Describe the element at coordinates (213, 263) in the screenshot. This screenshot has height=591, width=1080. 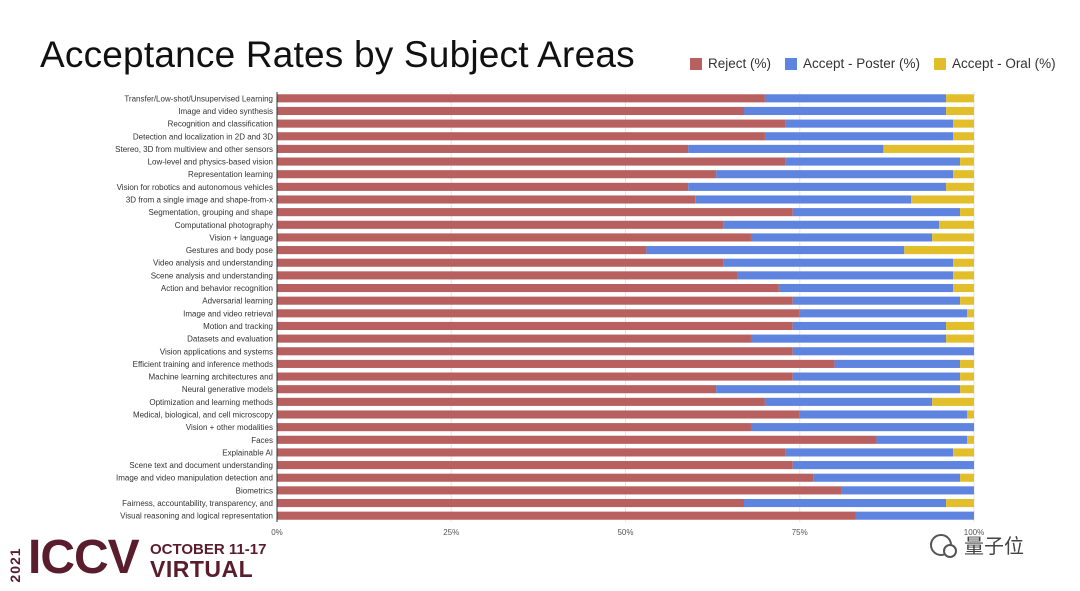
I see `category-label: Video analysis and understanding` at that location.